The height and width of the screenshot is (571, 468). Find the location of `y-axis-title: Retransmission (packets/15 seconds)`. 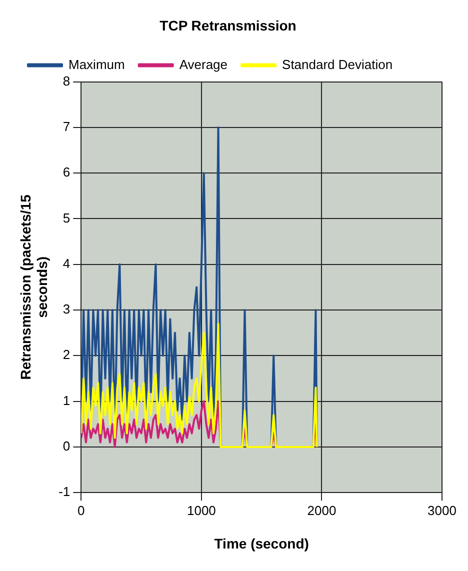

y-axis-title: Retransmission (packets/15 seconds) is located at coordinates (33, 287).